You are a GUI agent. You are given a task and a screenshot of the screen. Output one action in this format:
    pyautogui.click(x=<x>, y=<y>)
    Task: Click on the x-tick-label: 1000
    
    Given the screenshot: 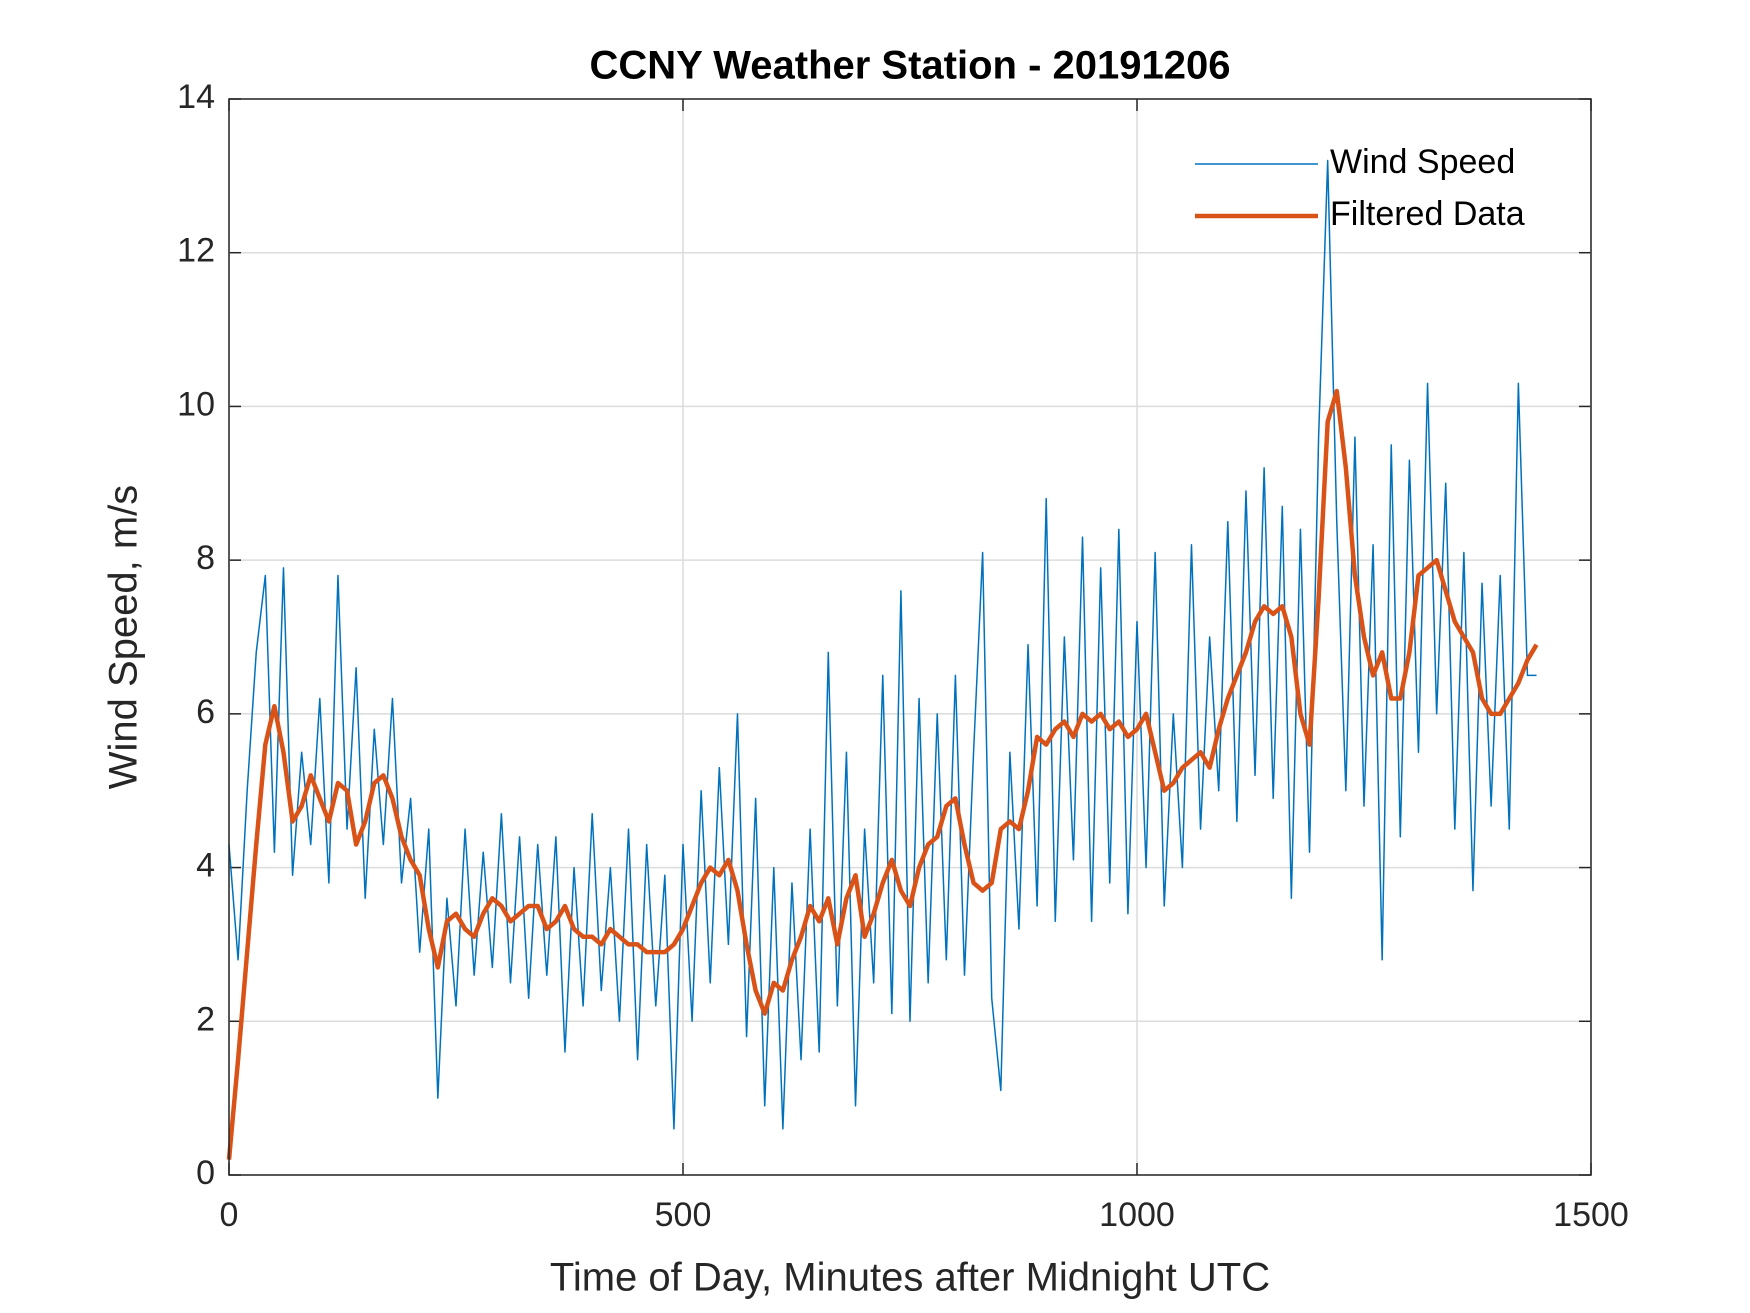 What is the action you would take?
    pyautogui.click(x=1137, y=1215)
    